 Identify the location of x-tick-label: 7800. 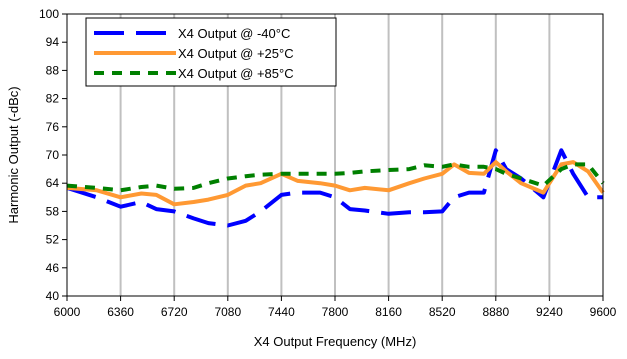
(335, 312).